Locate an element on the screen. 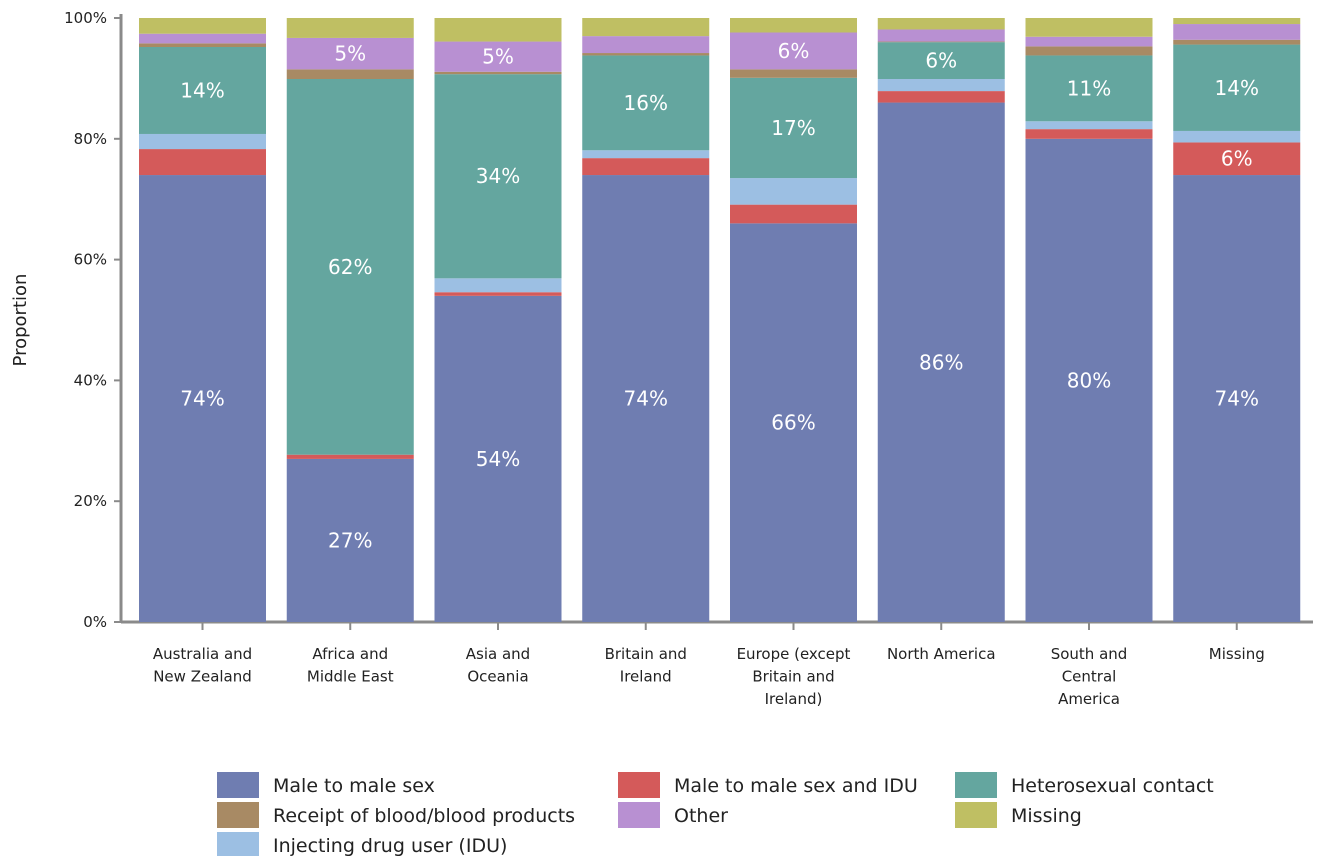 This screenshot has width=1319, height=856. x-tick-label: South and is located at coordinates (1089, 654).